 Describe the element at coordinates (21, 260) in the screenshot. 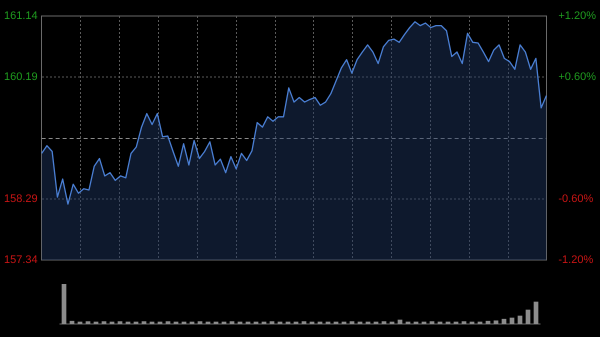

I see `y-tick-label: 157.34` at that location.